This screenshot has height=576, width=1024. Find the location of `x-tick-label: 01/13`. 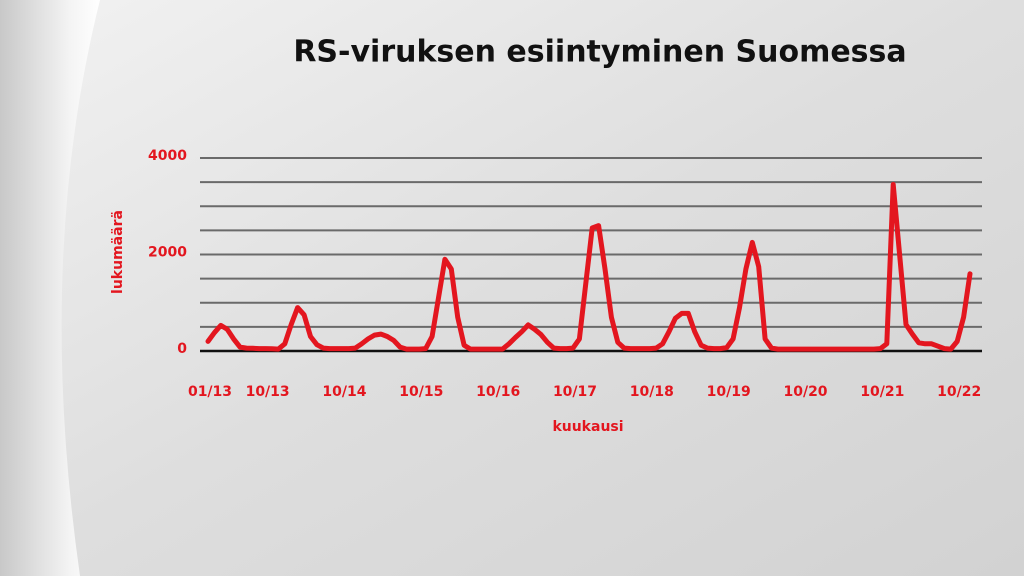

x-tick-label: 01/13 is located at coordinates (210, 392).